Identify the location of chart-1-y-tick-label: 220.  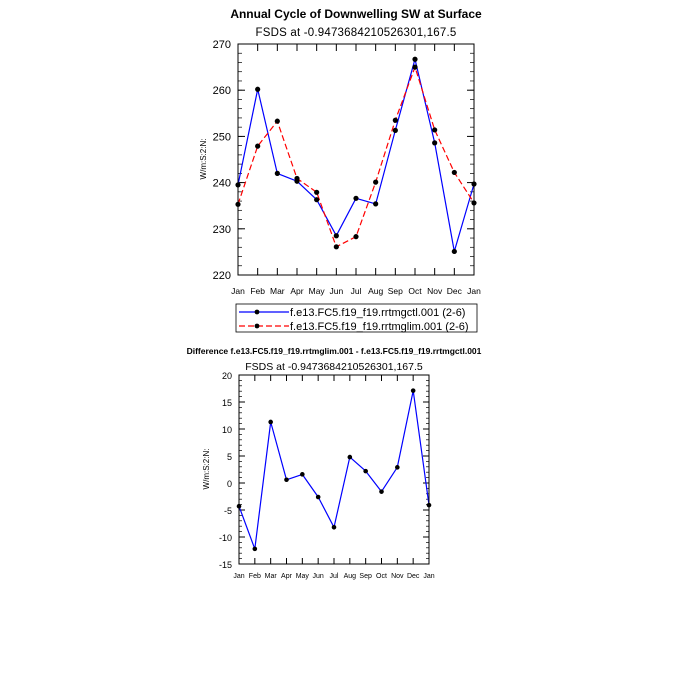
(222, 276).